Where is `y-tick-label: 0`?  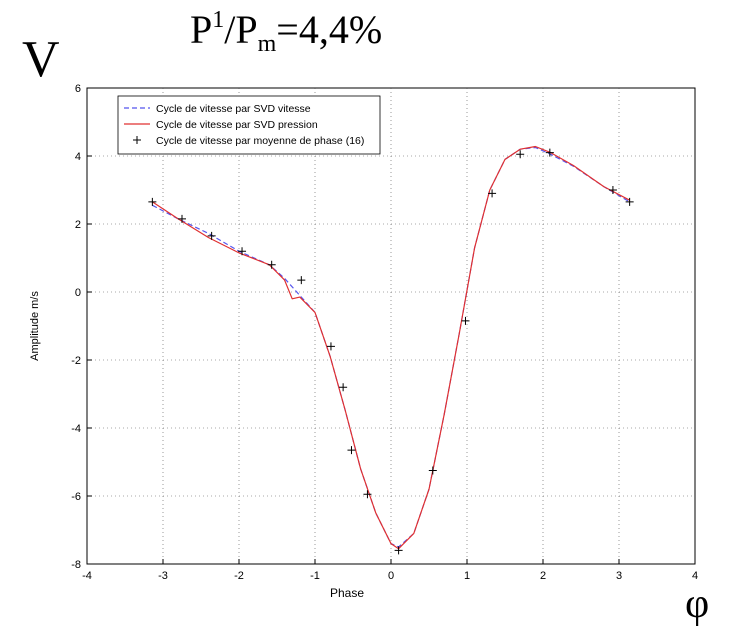
y-tick-label: 0 is located at coordinates (78, 293).